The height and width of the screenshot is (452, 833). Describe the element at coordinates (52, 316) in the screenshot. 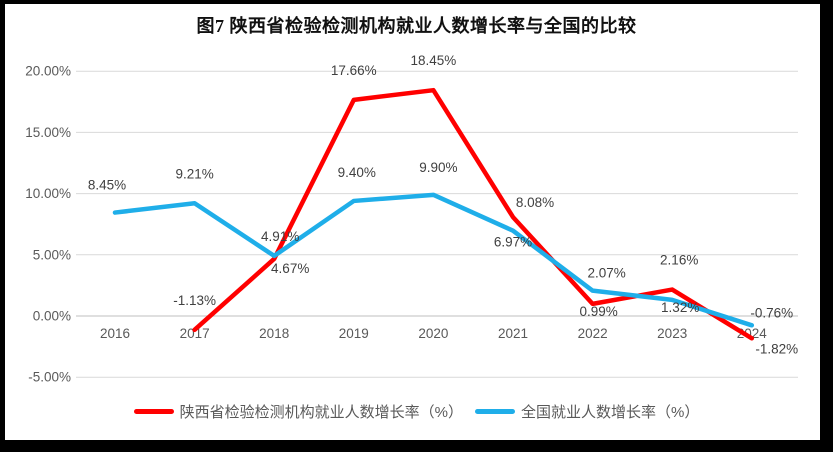

I see `y-axis-tick-label: 0.00%` at that location.